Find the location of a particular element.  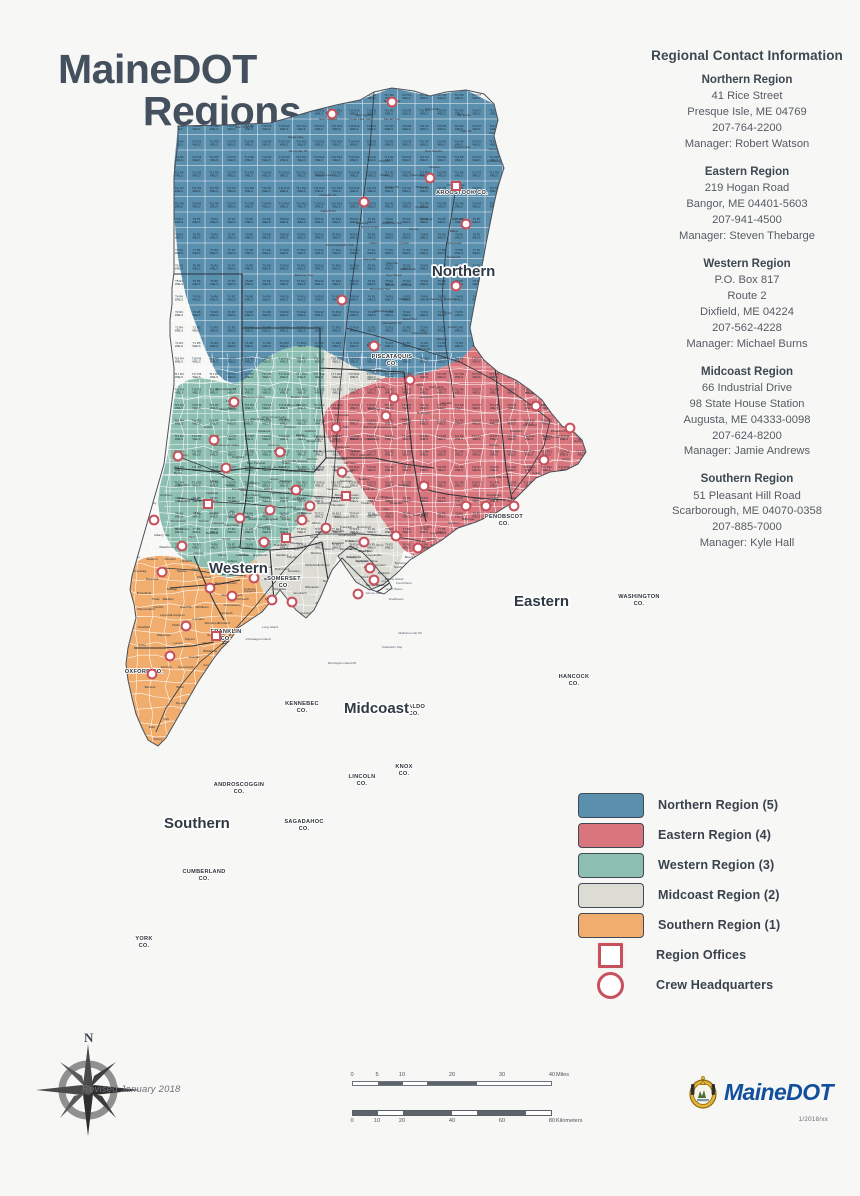

township-label: T7 R13 WELS is located at coordinates (337, 251).